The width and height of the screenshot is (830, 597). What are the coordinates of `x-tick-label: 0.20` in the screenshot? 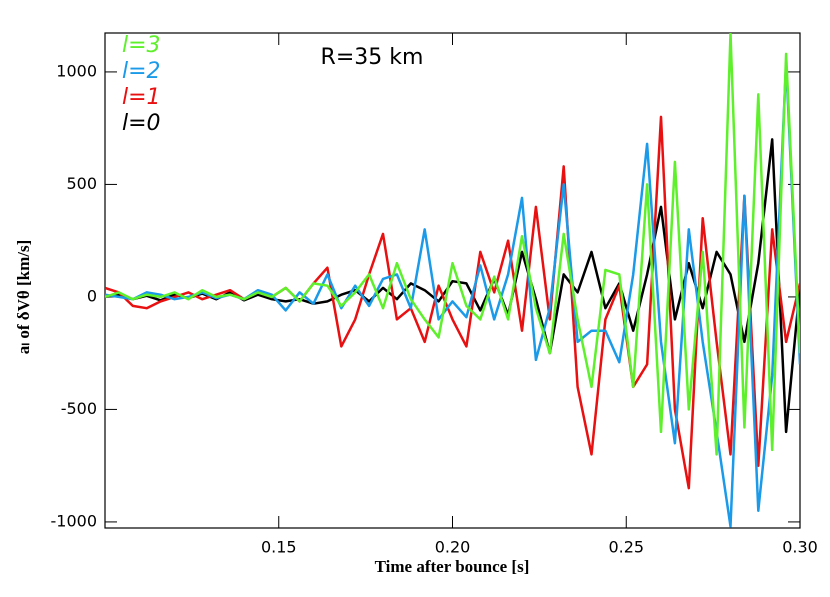 It's located at (453, 547).